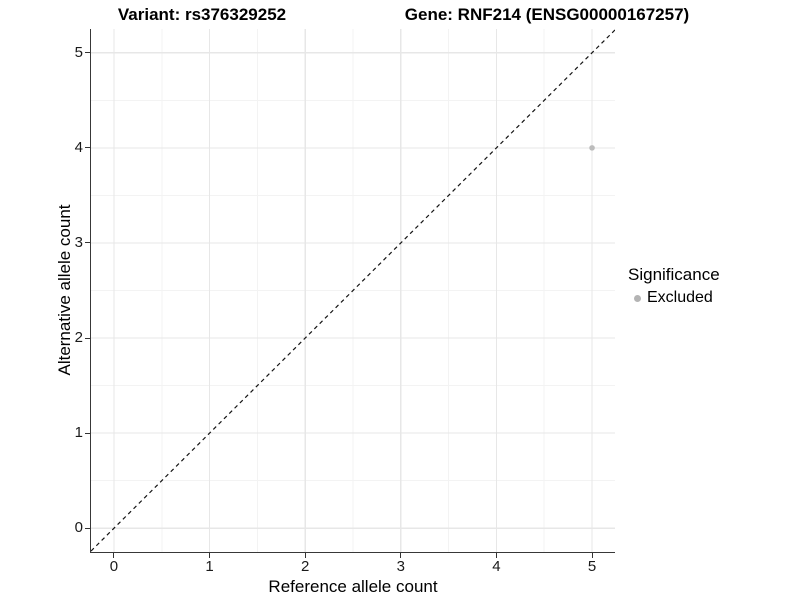 Image resolution: width=800 pixels, height=600 pixels. I want to click on y-tick-label: 3, so click(78, 242).